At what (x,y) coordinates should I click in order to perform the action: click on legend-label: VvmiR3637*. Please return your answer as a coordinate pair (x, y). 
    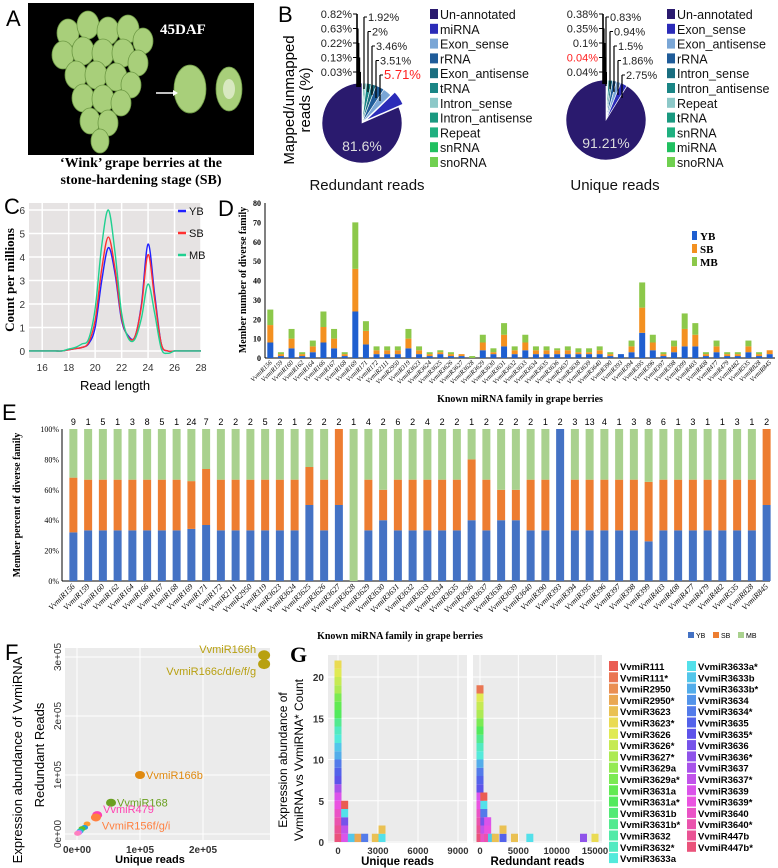
    Looking at the image, I should click on (725, 780).